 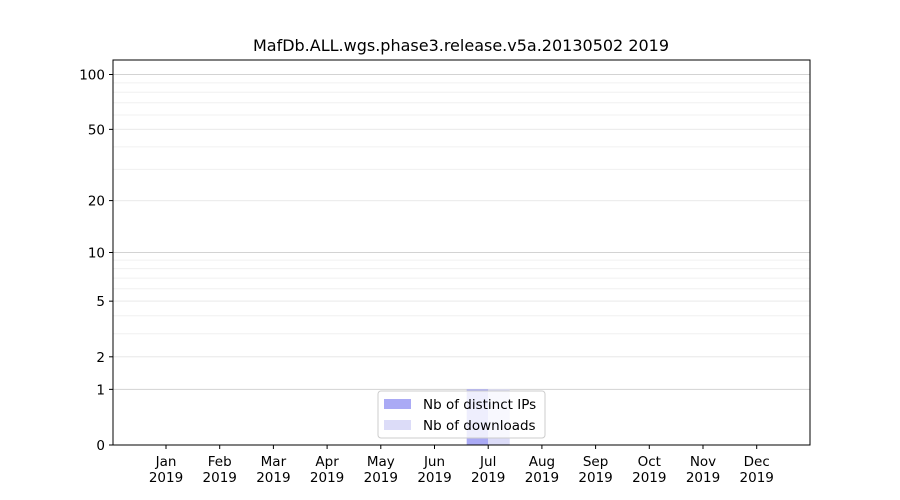 What do you see at coordinates (96, 254) in the screenshot?
I see `y-tick-label: 10` at bounding box center [96, 254].